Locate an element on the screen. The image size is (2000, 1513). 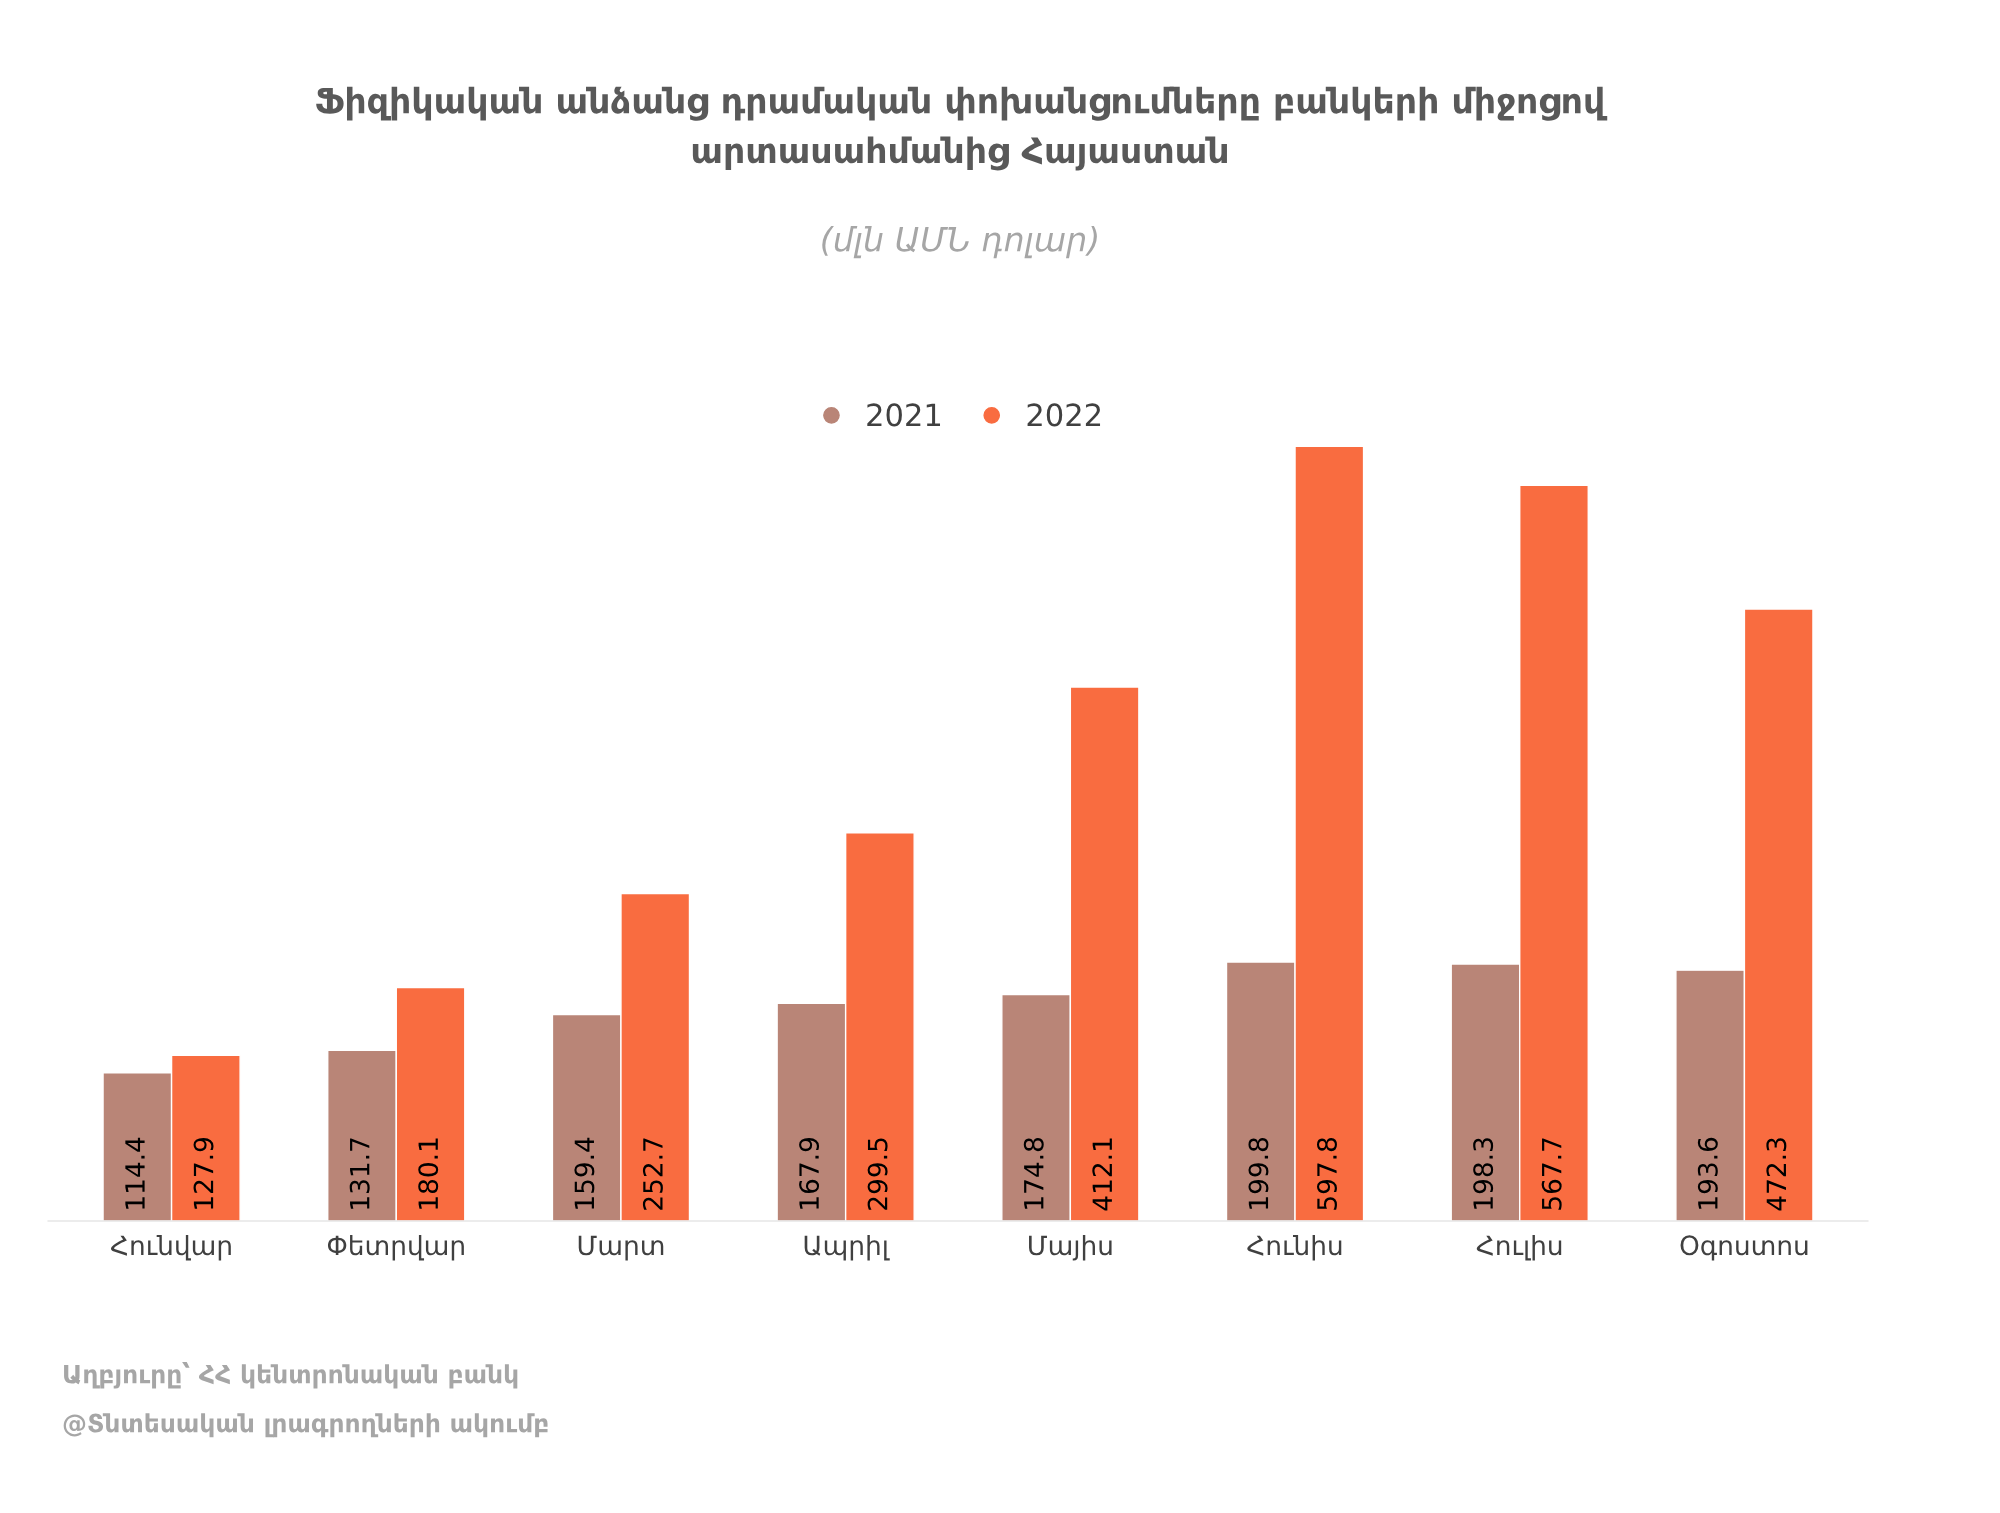
data-label: 299.5 is located at coordinates (877, 1174).